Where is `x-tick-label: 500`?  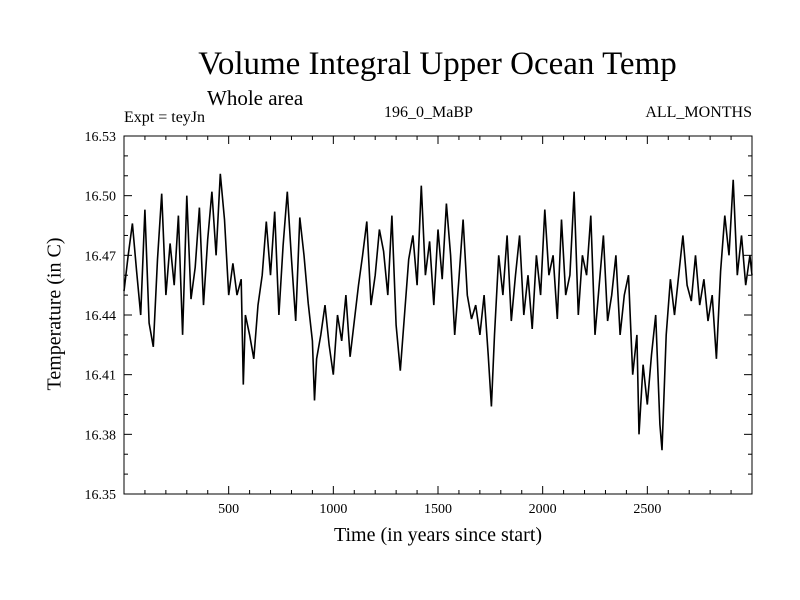
x-tick-label: 500 is located at coordinates (228, 509).